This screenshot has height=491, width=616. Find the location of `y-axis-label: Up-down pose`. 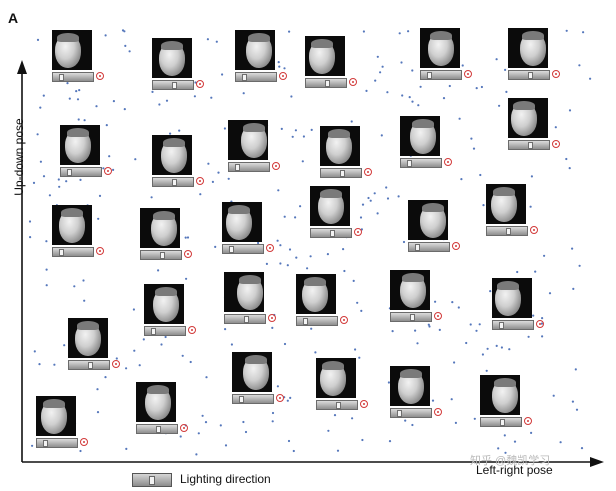

y-axis-label: Up-down pose is located at coordinates (19, 157).